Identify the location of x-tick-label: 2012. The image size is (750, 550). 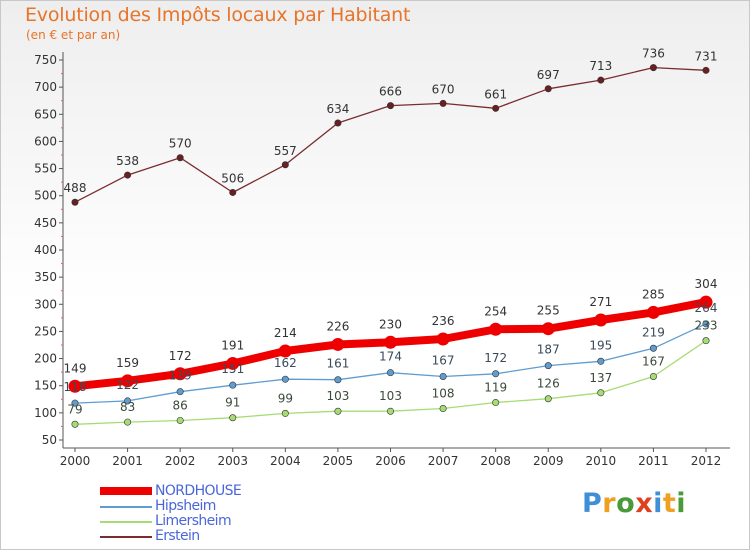
(706, 461).